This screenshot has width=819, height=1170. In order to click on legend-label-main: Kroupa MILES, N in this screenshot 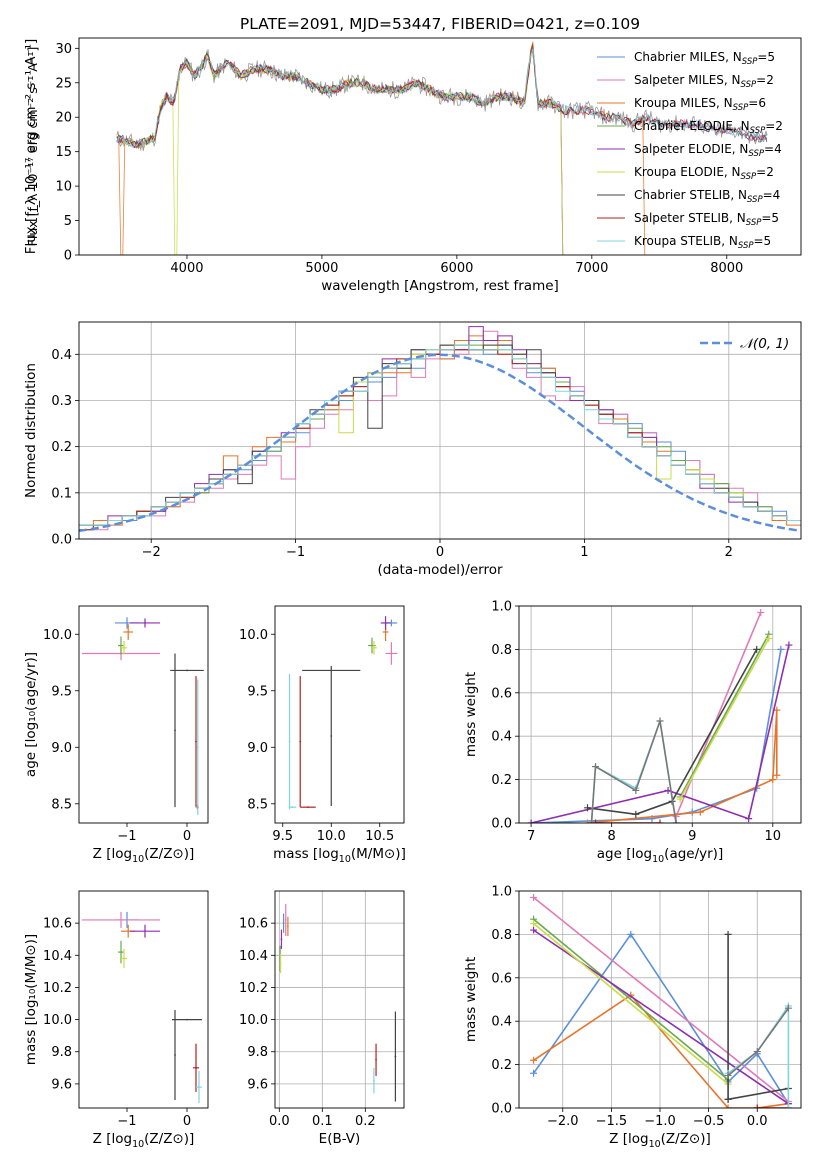, I will do `click(683, 103)`.